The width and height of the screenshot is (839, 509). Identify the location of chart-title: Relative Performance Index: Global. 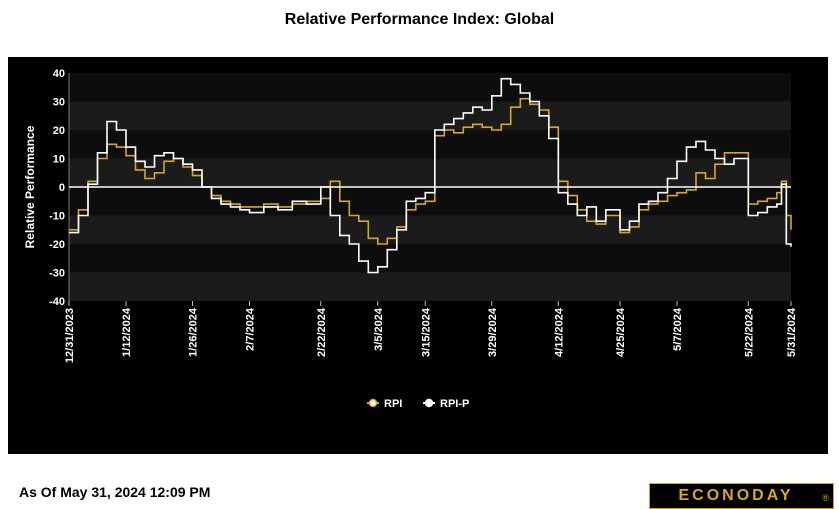
(419, 19).